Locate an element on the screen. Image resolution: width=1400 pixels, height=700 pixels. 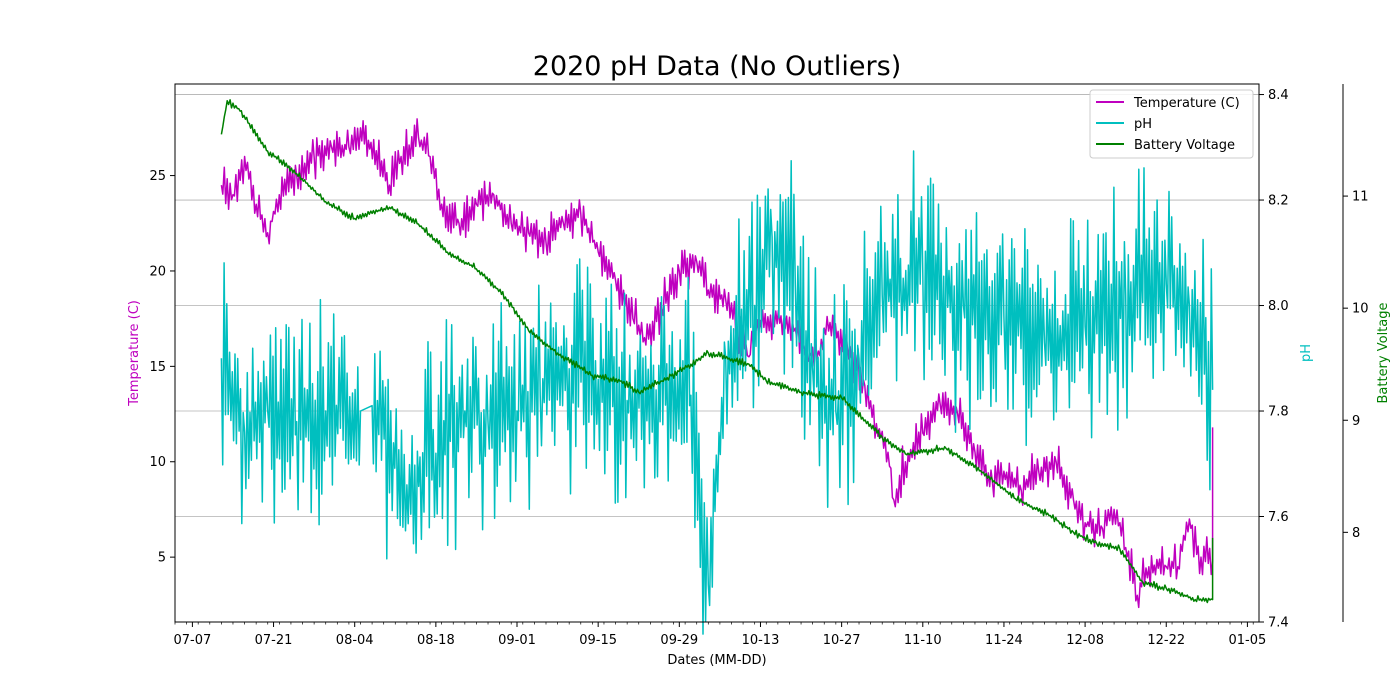
x-tick-label: 11-10 is located at coordinates (923, 640).